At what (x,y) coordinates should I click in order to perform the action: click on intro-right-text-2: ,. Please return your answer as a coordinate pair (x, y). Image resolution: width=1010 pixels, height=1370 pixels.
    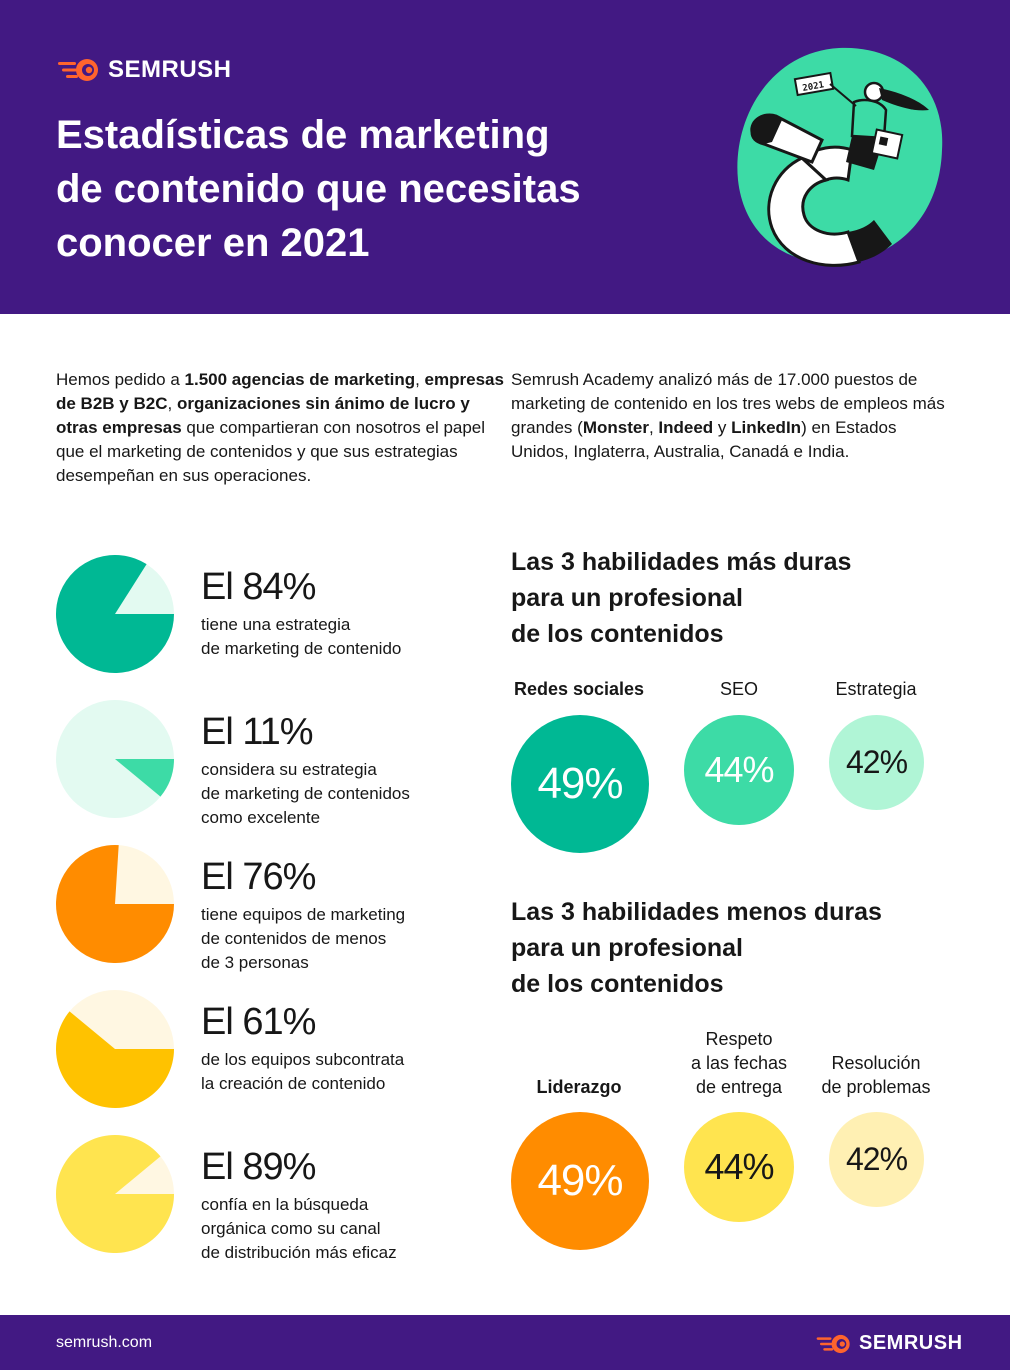
    Looking at the image, I should click on (653, 427).